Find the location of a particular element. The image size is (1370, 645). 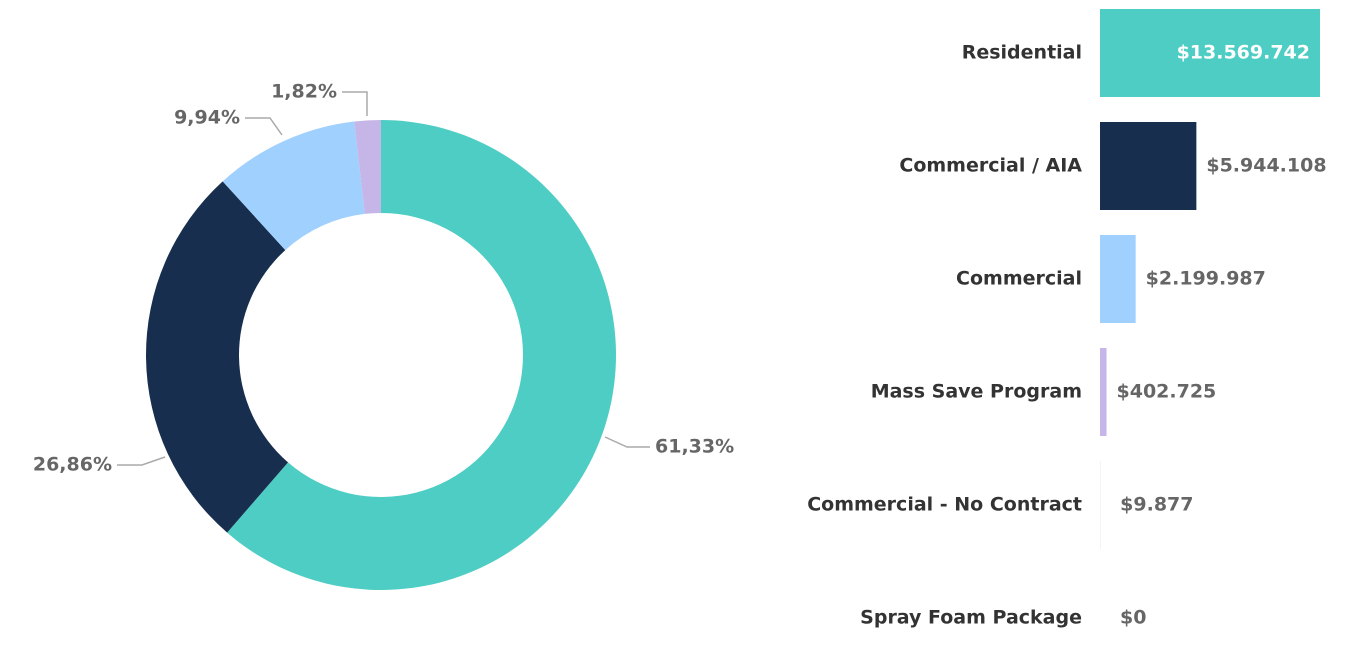

category-label: Mass Save Program is located at coordinates (976, 392).